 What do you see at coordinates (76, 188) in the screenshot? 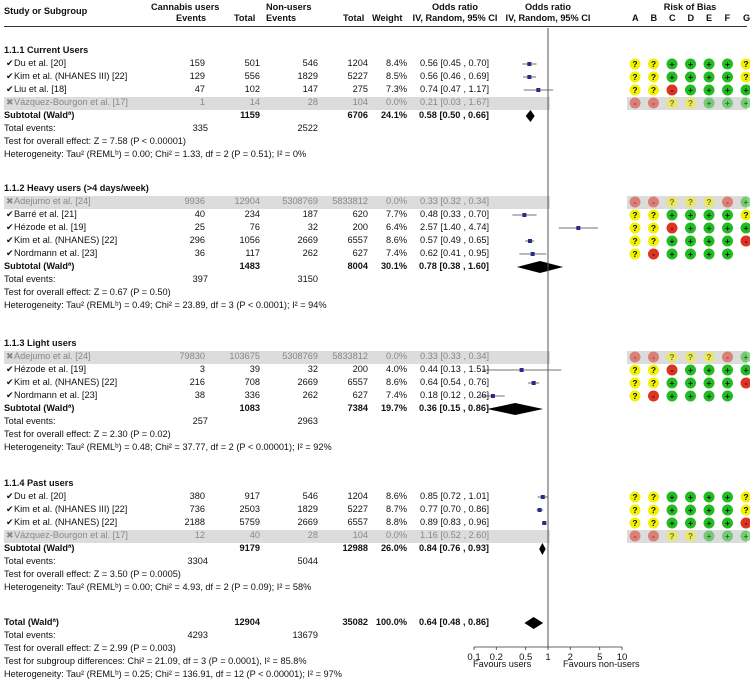
I see `subgroup-title: 1.1.2 Heavy users (>4 days/week)` at bounding box center [76, 188].